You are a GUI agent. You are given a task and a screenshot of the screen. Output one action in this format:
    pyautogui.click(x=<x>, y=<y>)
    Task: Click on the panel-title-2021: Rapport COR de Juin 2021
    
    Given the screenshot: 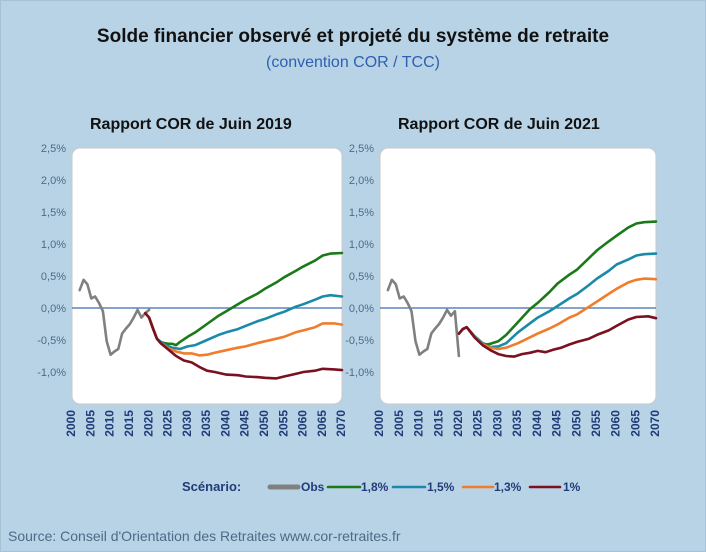 What is the action you would take?
    pyautogui.click(x=499, y=124)
    